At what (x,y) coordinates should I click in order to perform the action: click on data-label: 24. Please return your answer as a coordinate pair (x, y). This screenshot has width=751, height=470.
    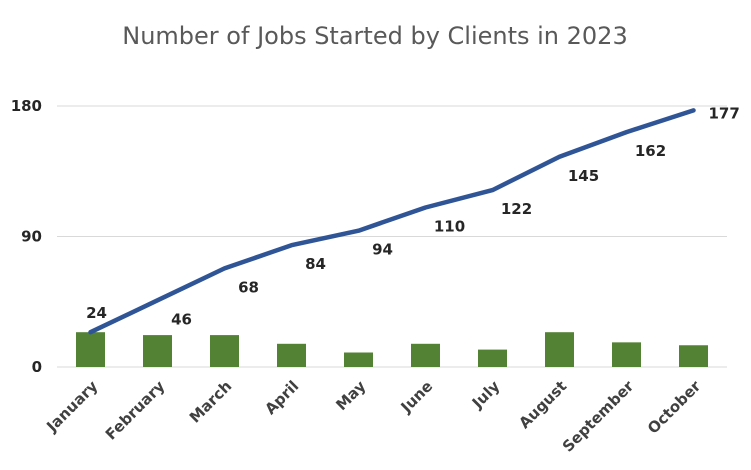
    Looking at the image, I should click on (96, 313).